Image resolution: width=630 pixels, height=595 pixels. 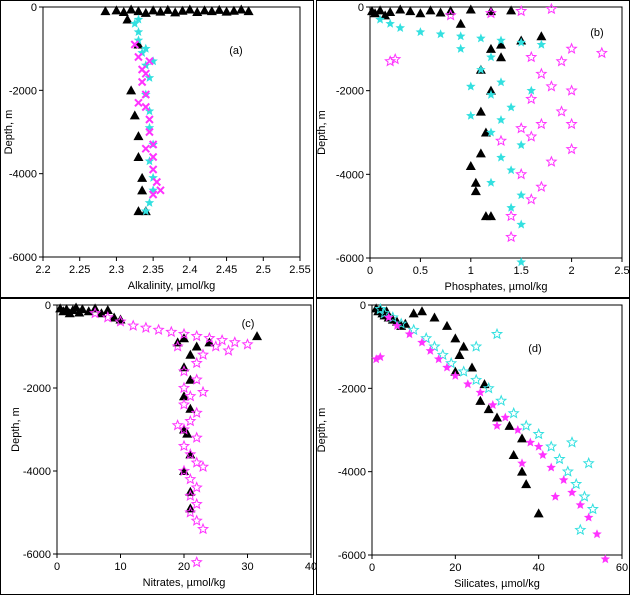 I want to click on series-cyan-stars, so click(x=486, y=419).